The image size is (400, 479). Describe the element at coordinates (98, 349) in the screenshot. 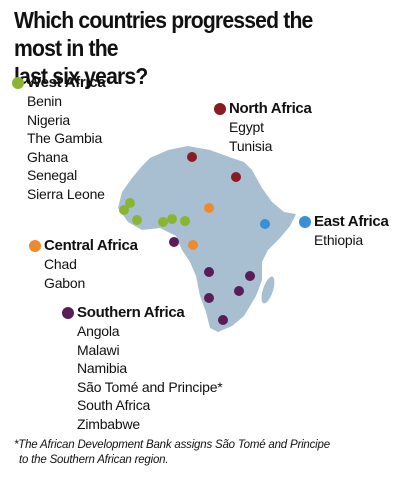

I see `country-item: Malawi` at that location.